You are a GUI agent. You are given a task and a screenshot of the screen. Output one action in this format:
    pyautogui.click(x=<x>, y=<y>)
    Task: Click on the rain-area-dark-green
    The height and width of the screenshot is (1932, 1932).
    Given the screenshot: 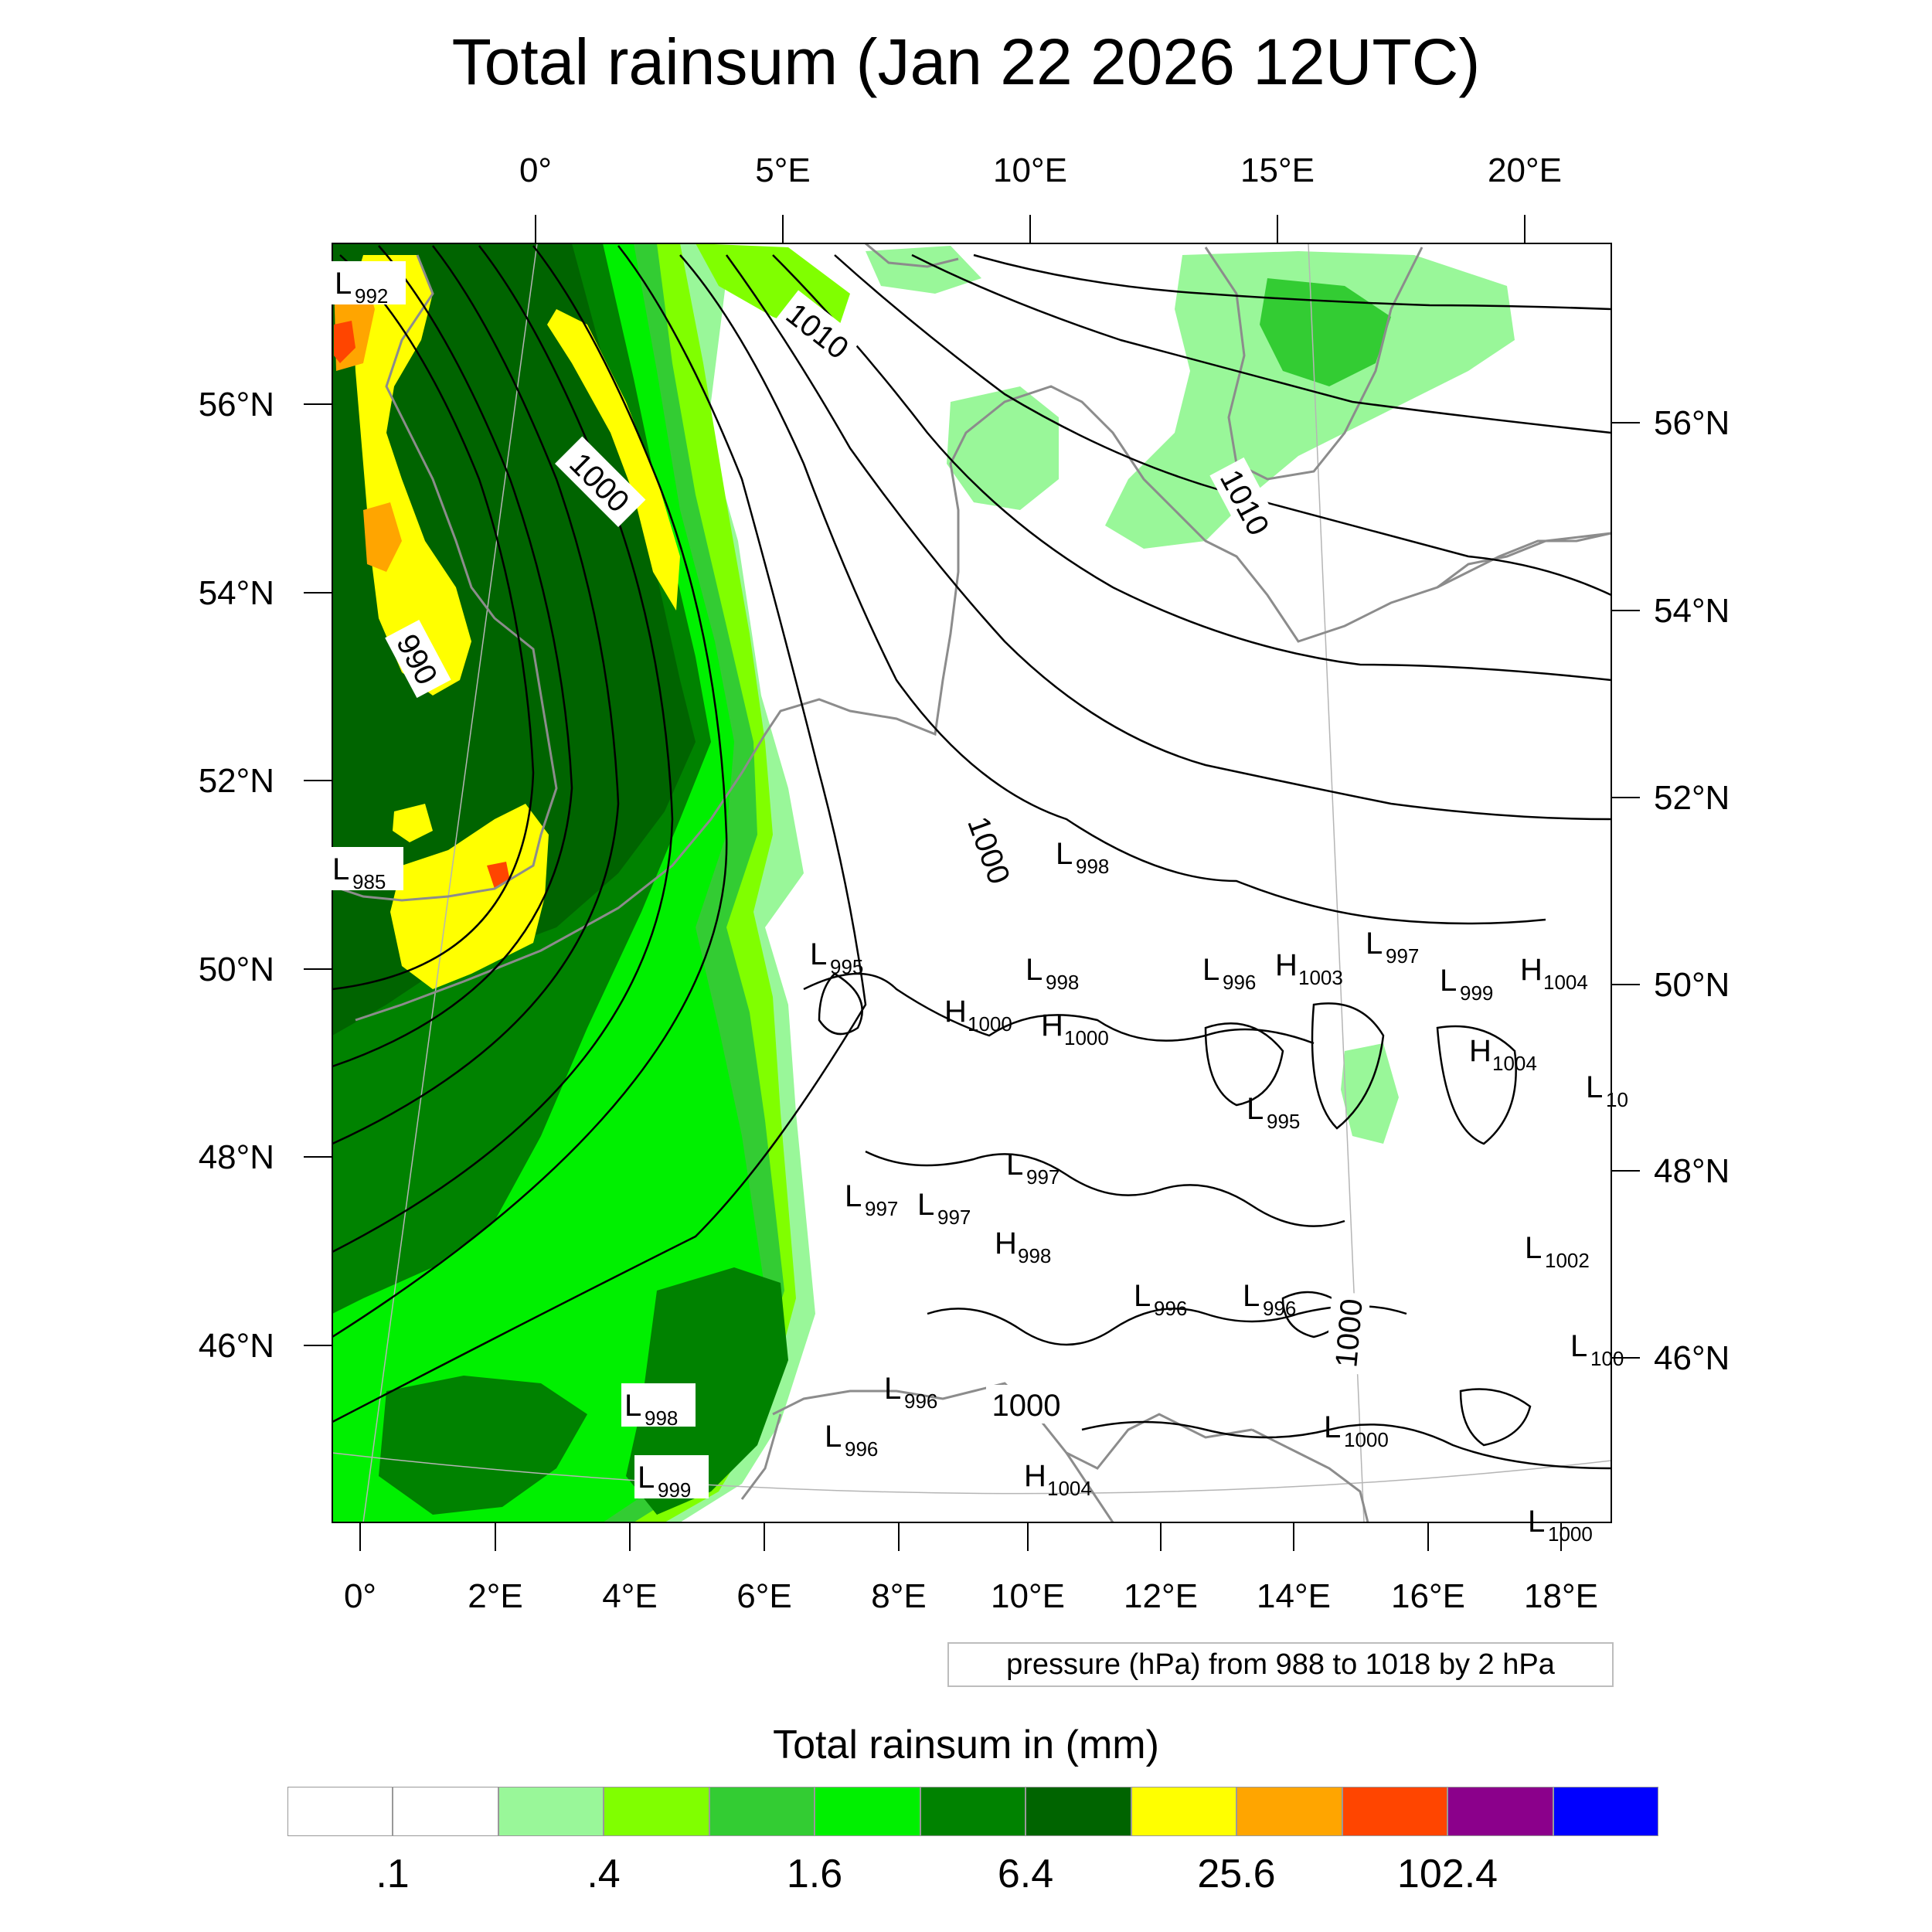 What is the action you would take?
    pyautogui.click(x=514, y=639)
    